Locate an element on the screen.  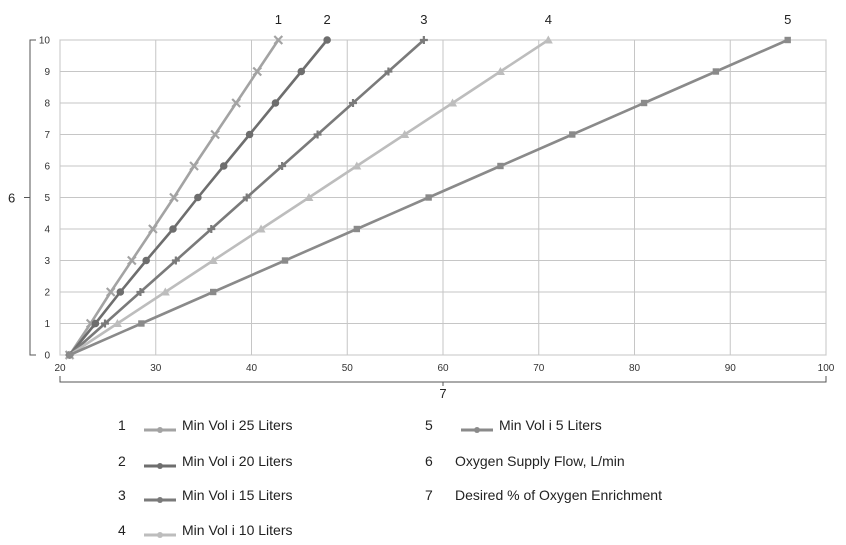
y-tick-label: 1 is located at coordinates (47, 324).